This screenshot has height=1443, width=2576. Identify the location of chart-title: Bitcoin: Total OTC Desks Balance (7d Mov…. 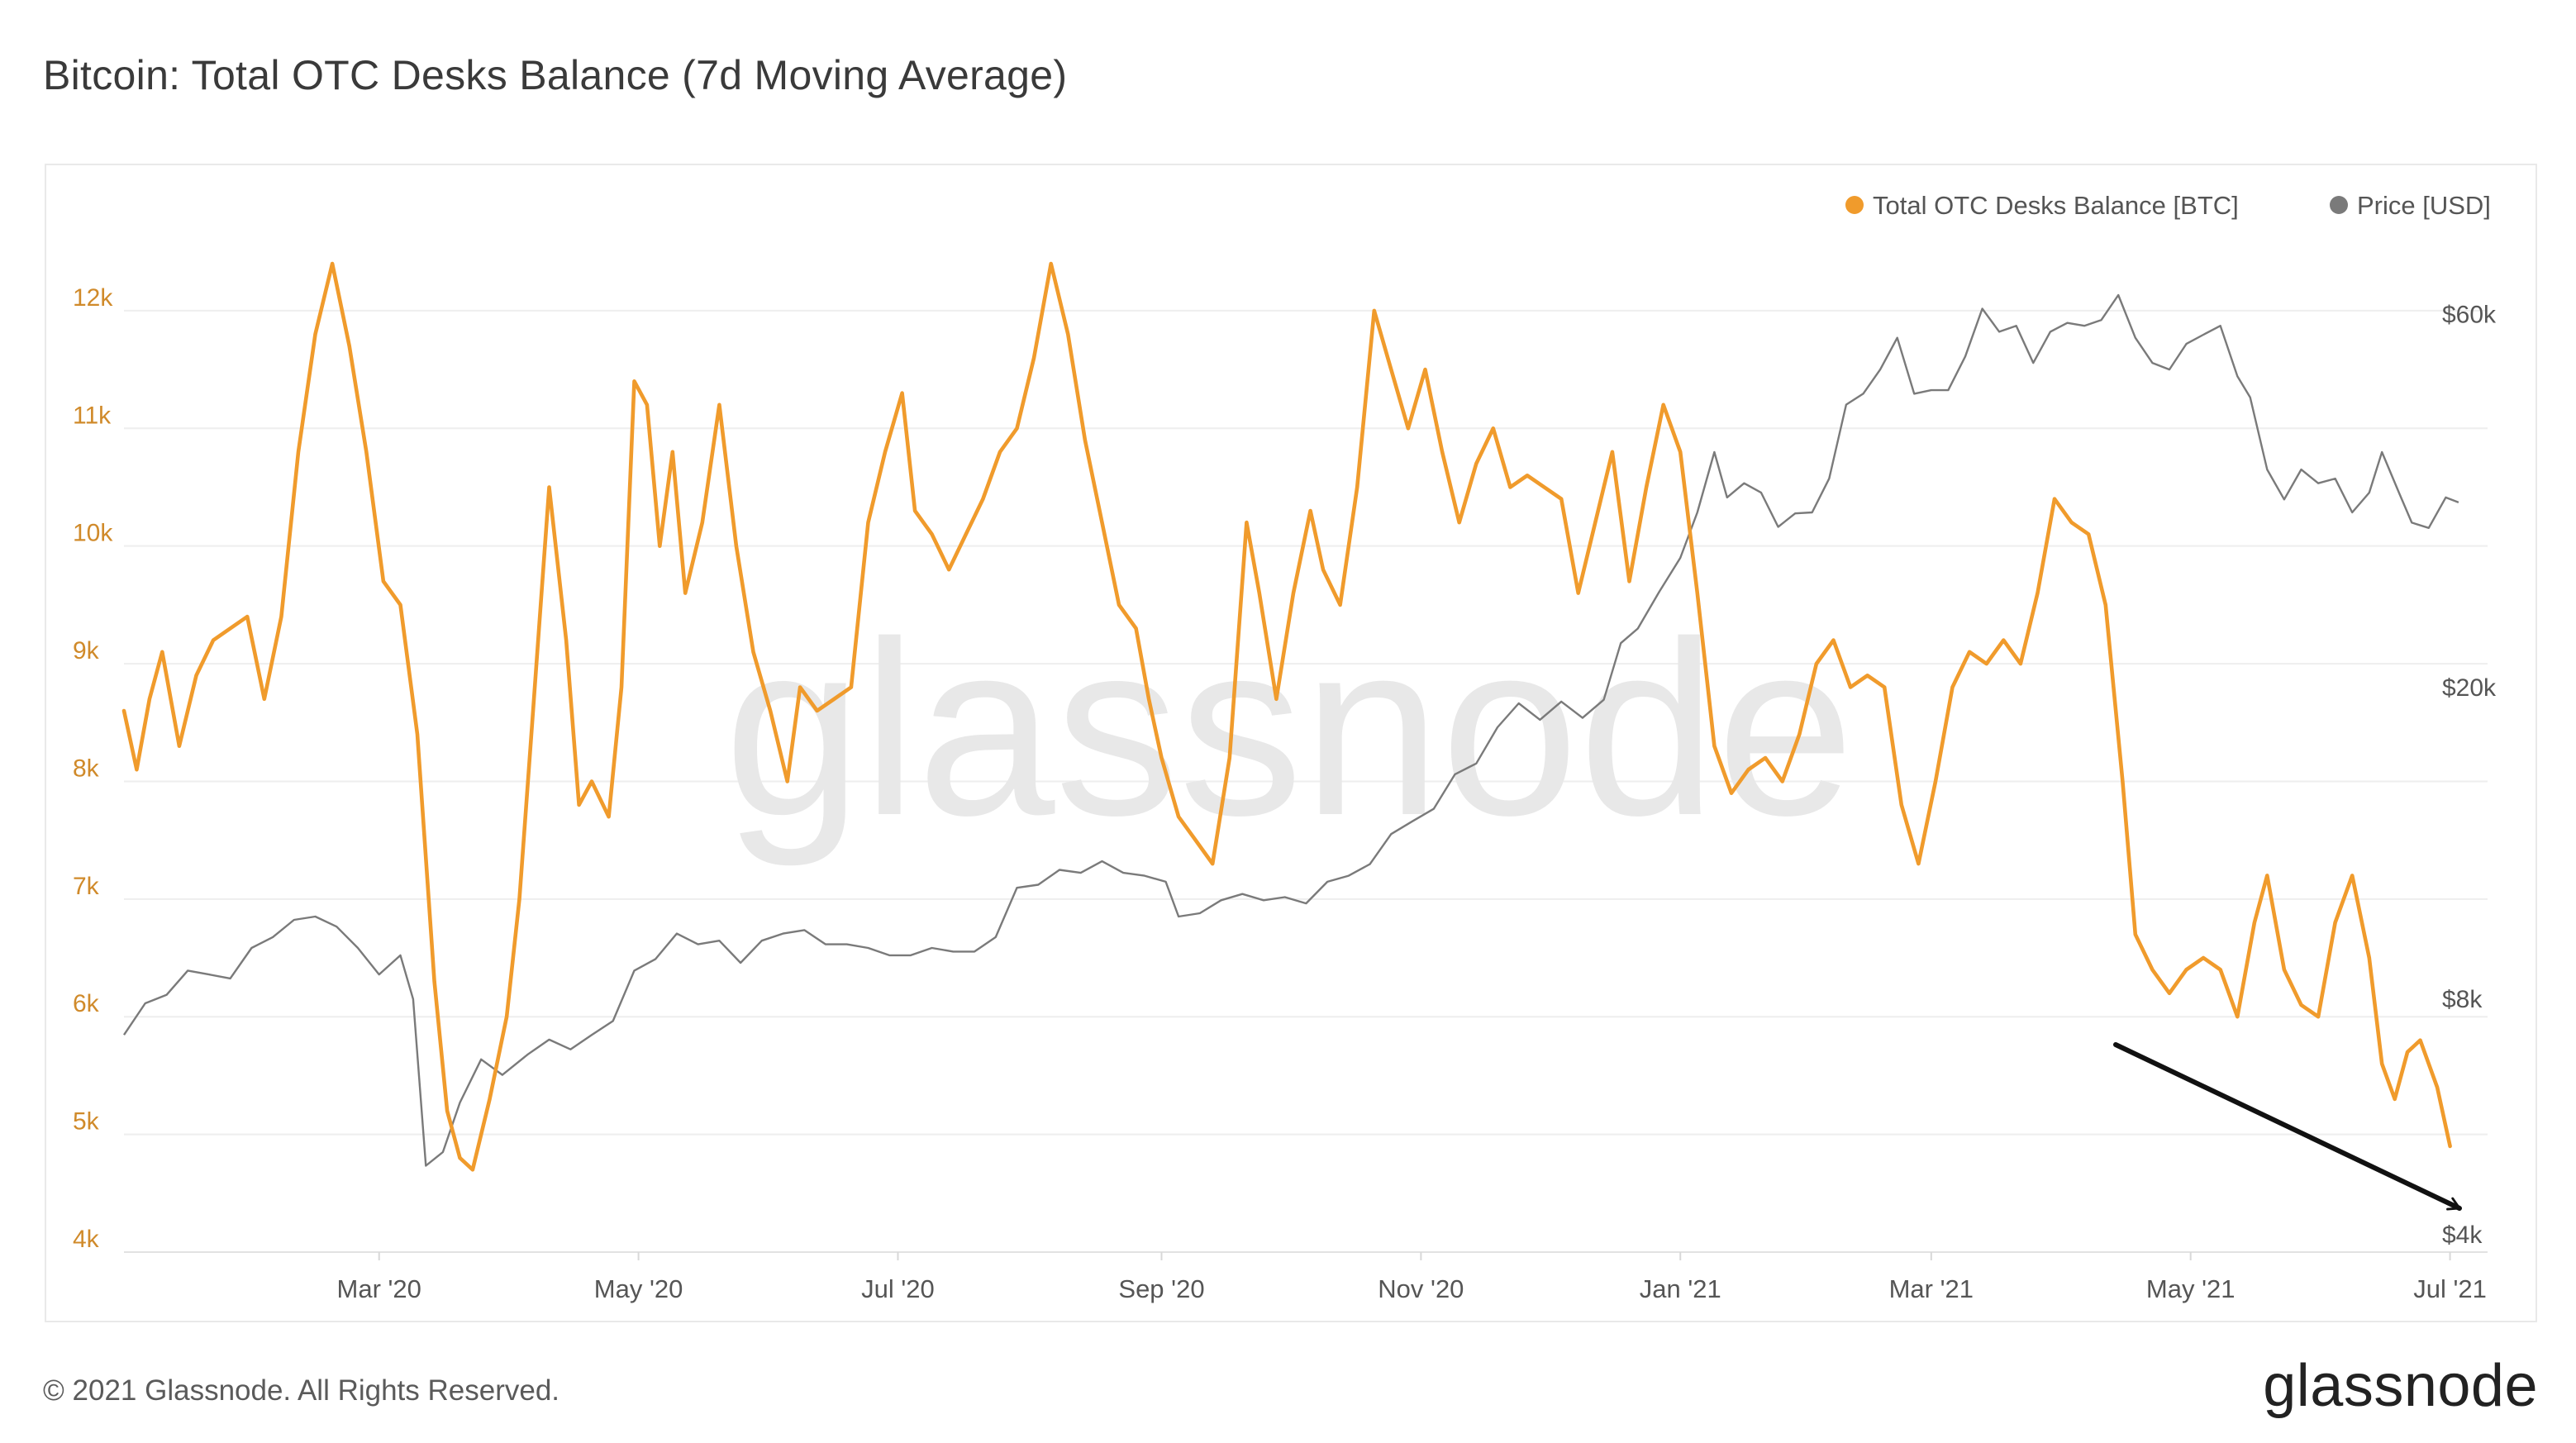
(556, 75).